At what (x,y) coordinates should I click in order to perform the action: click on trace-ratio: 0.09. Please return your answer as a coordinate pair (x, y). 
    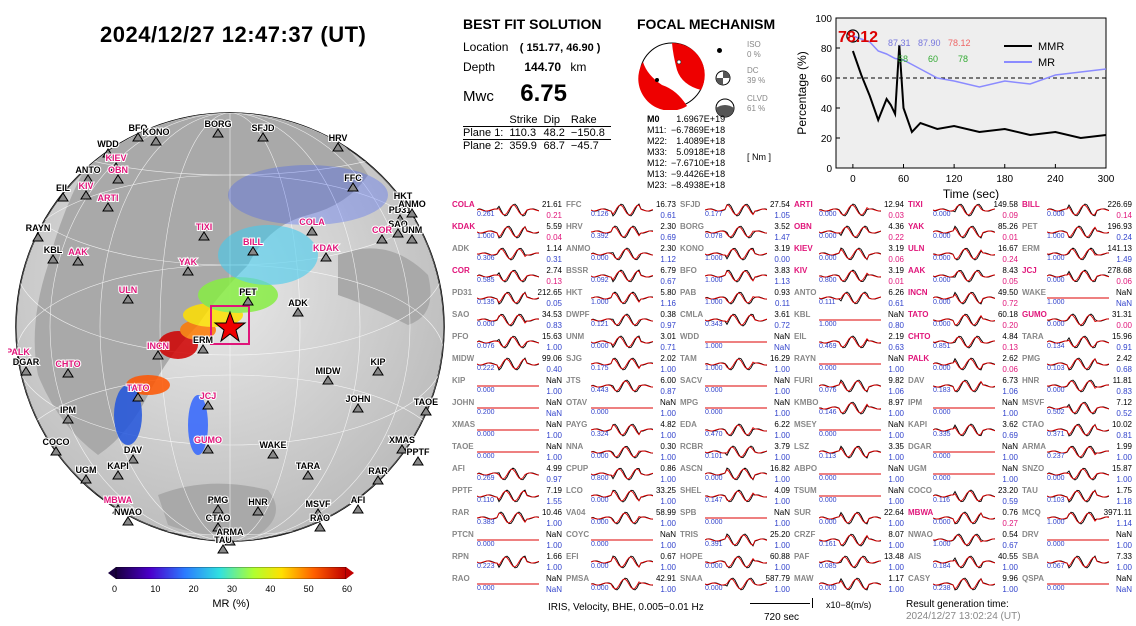
    Looking at the image, I should click on (1010, 215).